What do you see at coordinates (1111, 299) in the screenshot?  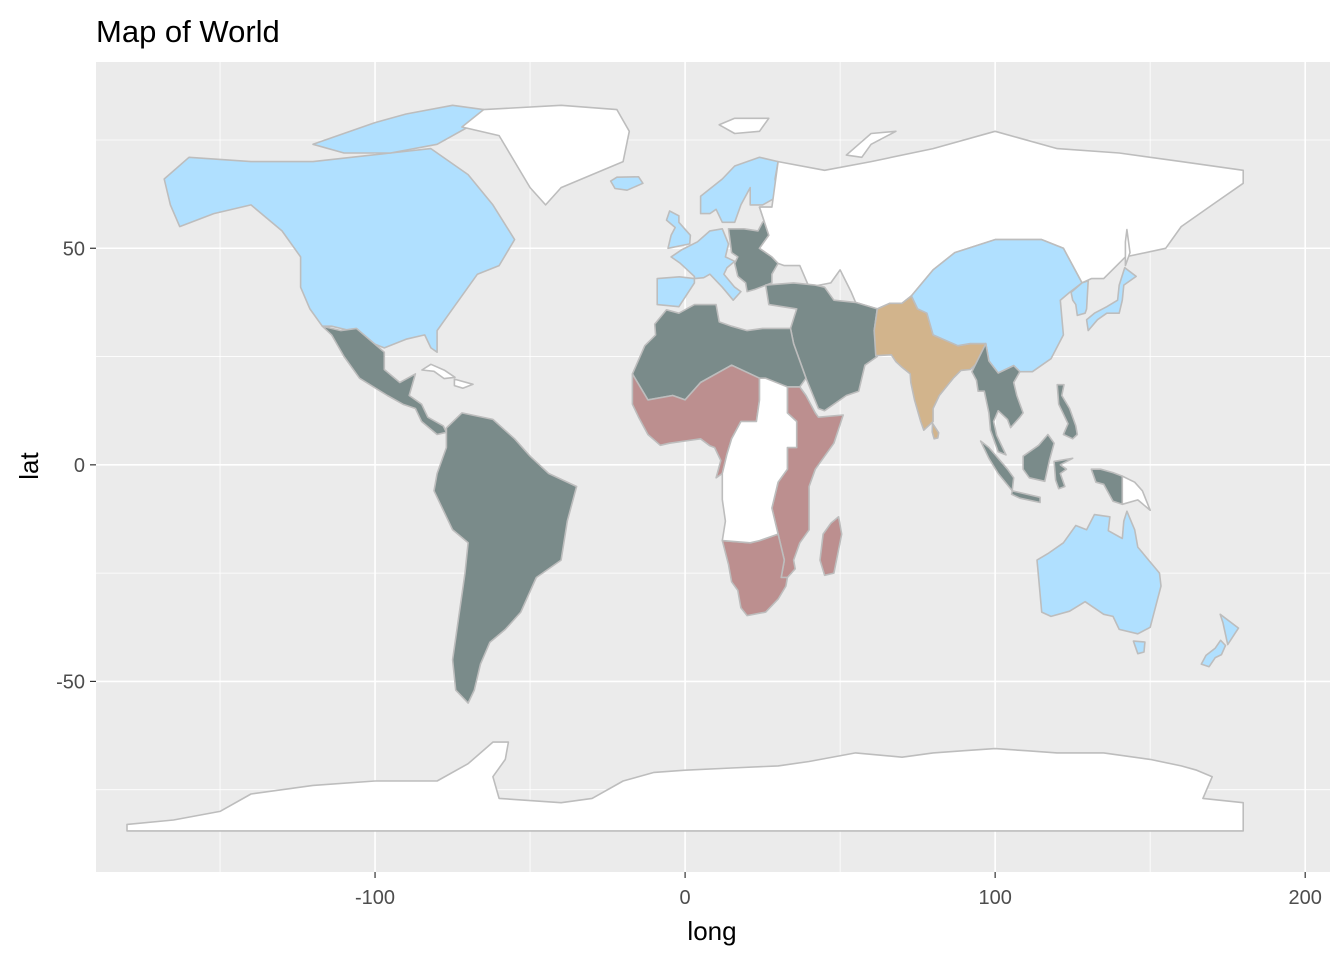 I see `region-japan` at bounding box center [1111, 299].